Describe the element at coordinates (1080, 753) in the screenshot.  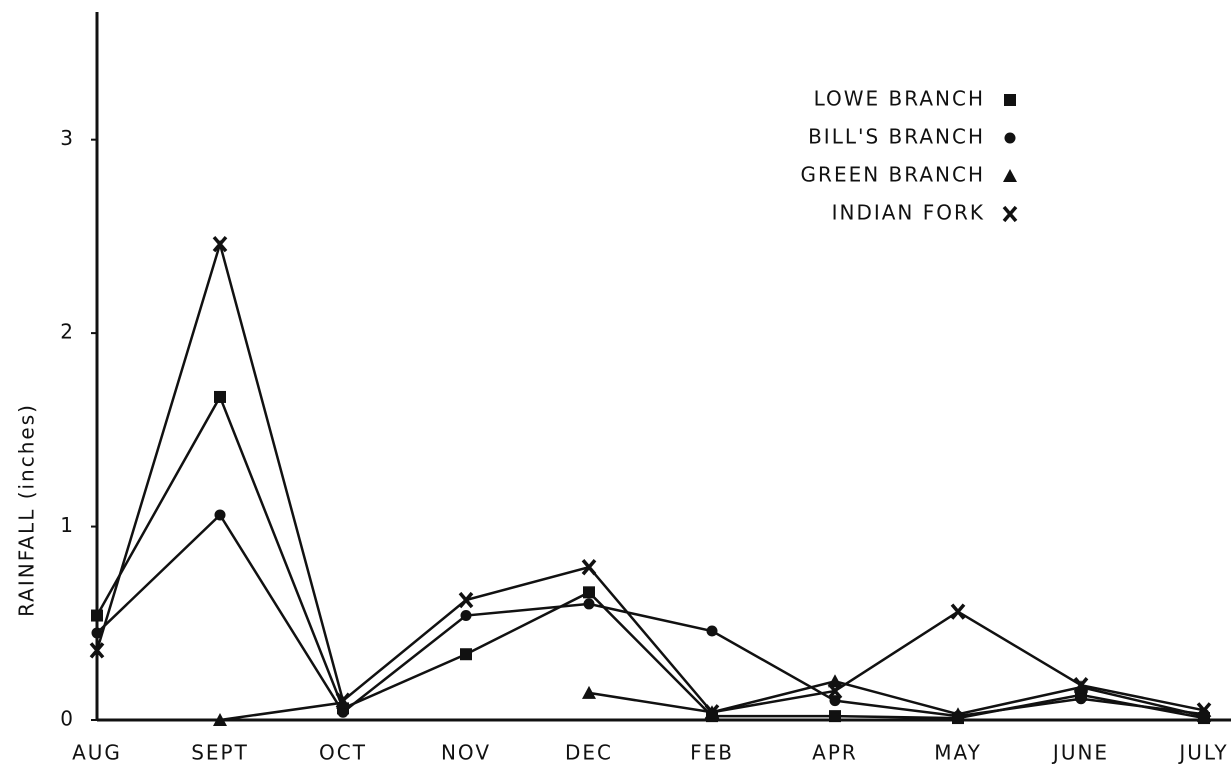
I see `x-tick-label: JUNE` at that location.